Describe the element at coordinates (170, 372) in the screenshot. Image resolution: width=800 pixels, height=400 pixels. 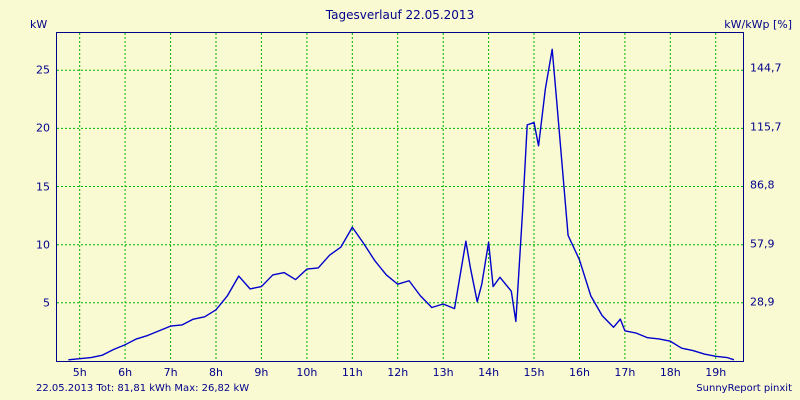
I see `x-axis-tick-7h: 7h` at that location.